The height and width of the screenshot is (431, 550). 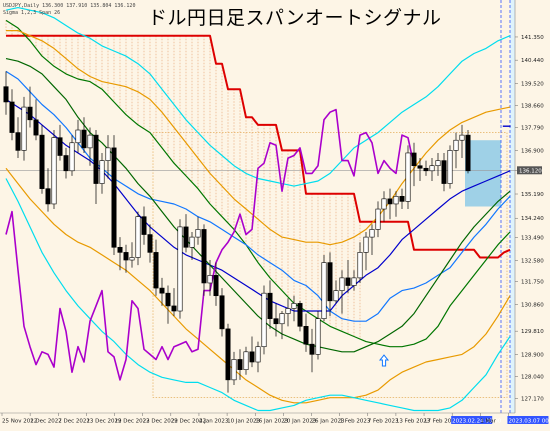 I want to click on price-tick-label: 136.900, so click(x=532, y=151).